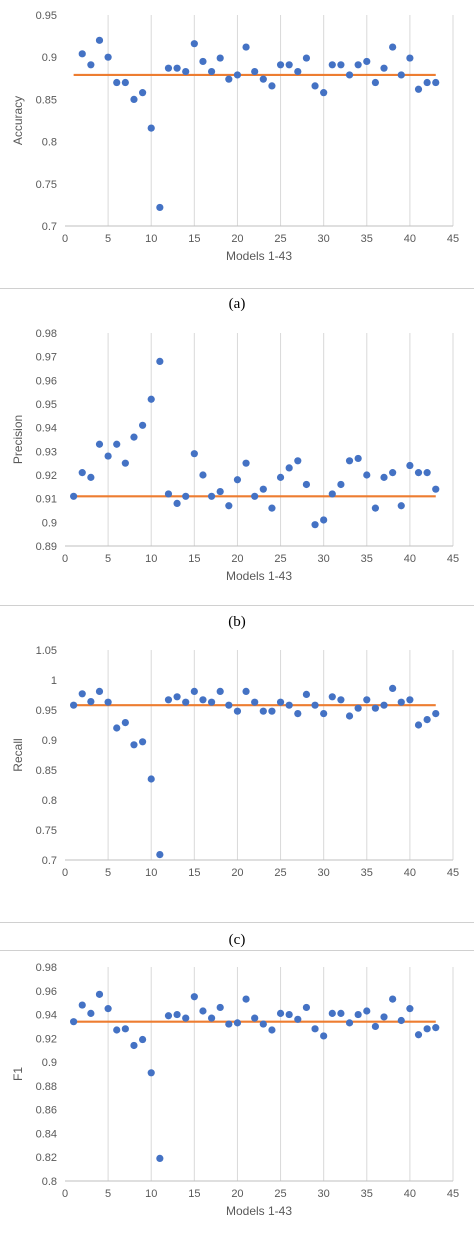 The width and height of the screenshot is (474, 1238). I want to click on x-tick-label: 45, so click(453, 1194).